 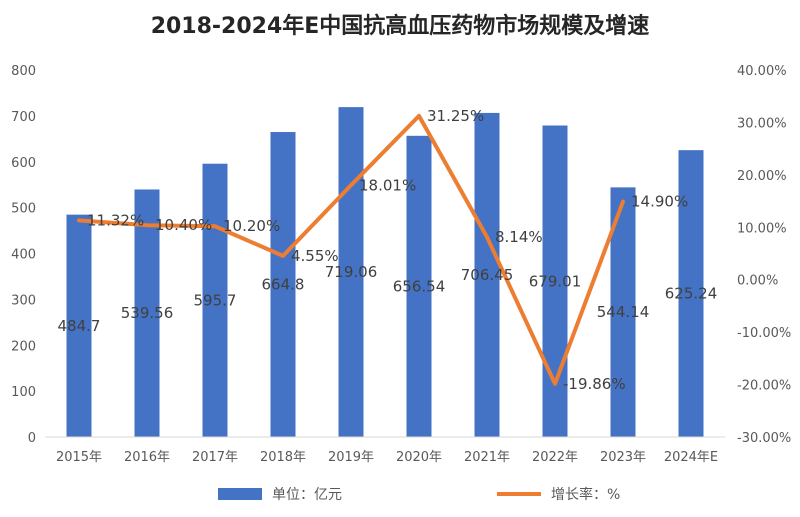 I want to click on x-tick-label: 2015年, so click(x=79, y=457).